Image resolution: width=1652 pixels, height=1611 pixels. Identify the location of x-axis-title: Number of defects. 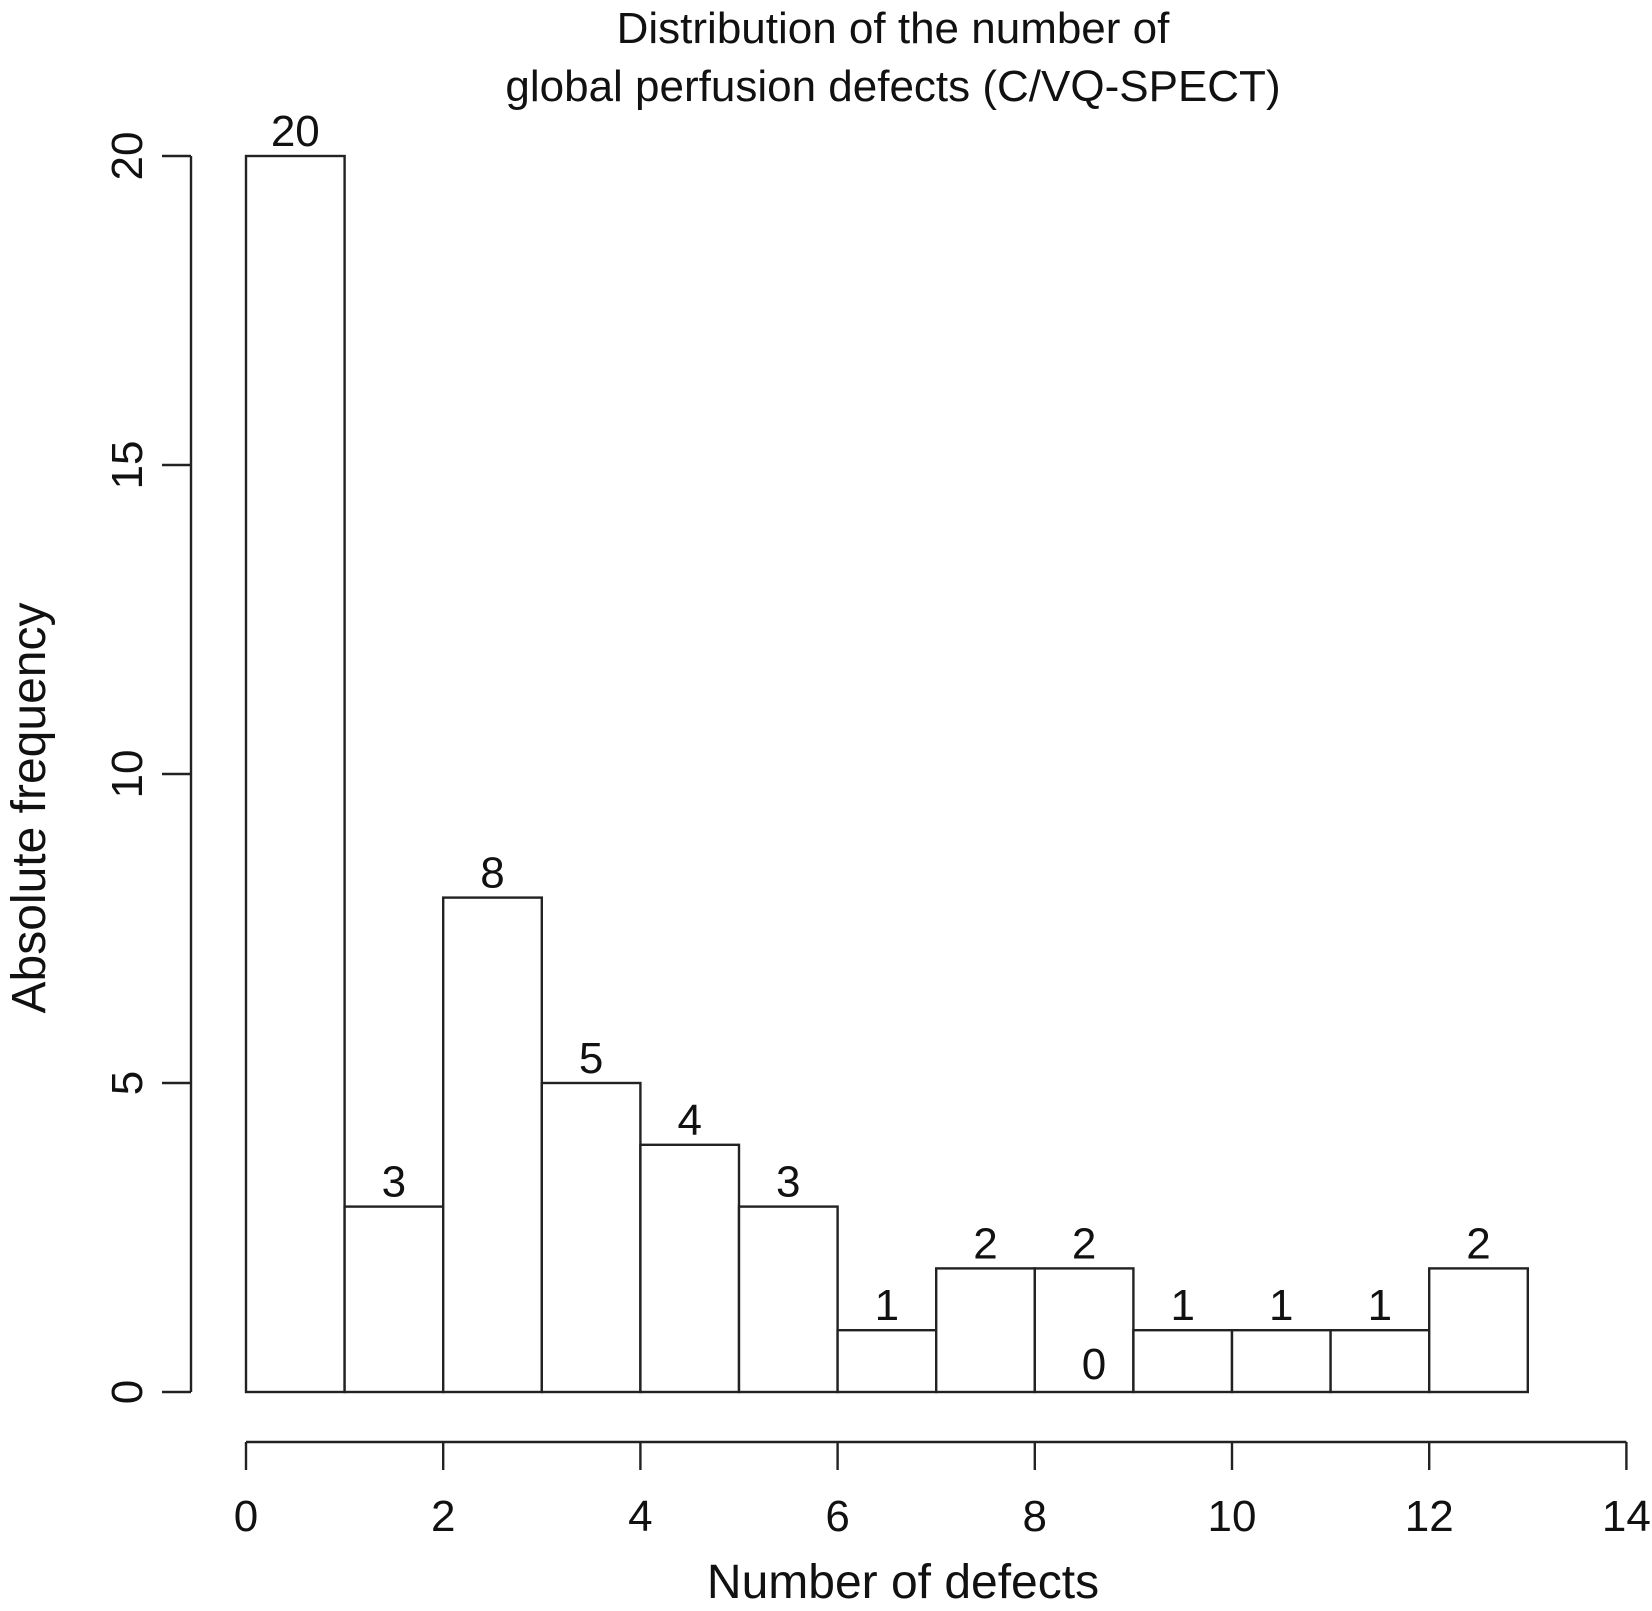
(903, 1582).